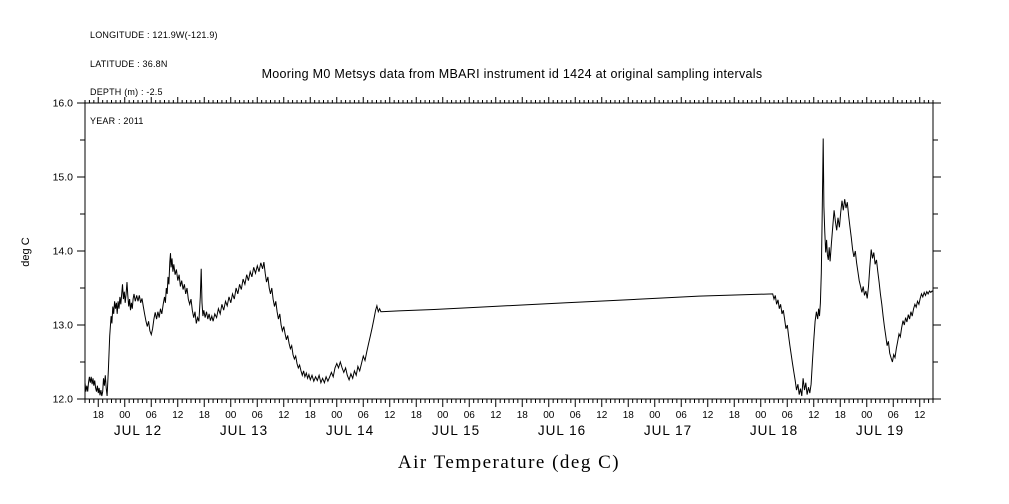 The width and height of the screenshot is (1009, 504). What do you see at coordinates (456, 430) in the screenshot?
I see `svg-text: JUL 15` at bounding box center [456, 430].